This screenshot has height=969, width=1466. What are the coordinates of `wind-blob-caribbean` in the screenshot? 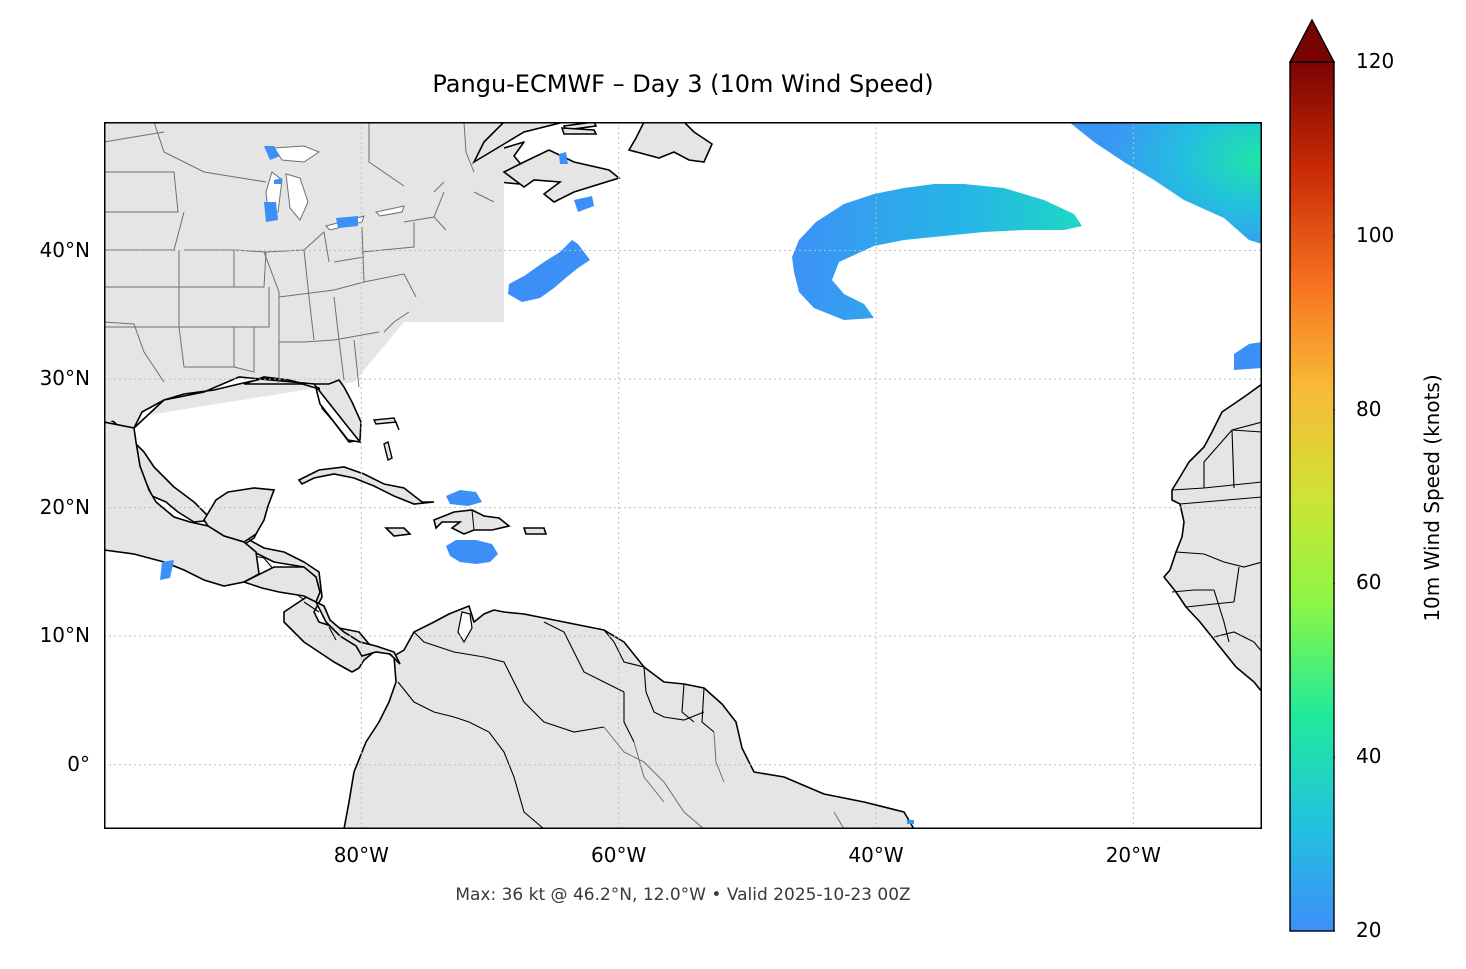 It's located at (472, 552).